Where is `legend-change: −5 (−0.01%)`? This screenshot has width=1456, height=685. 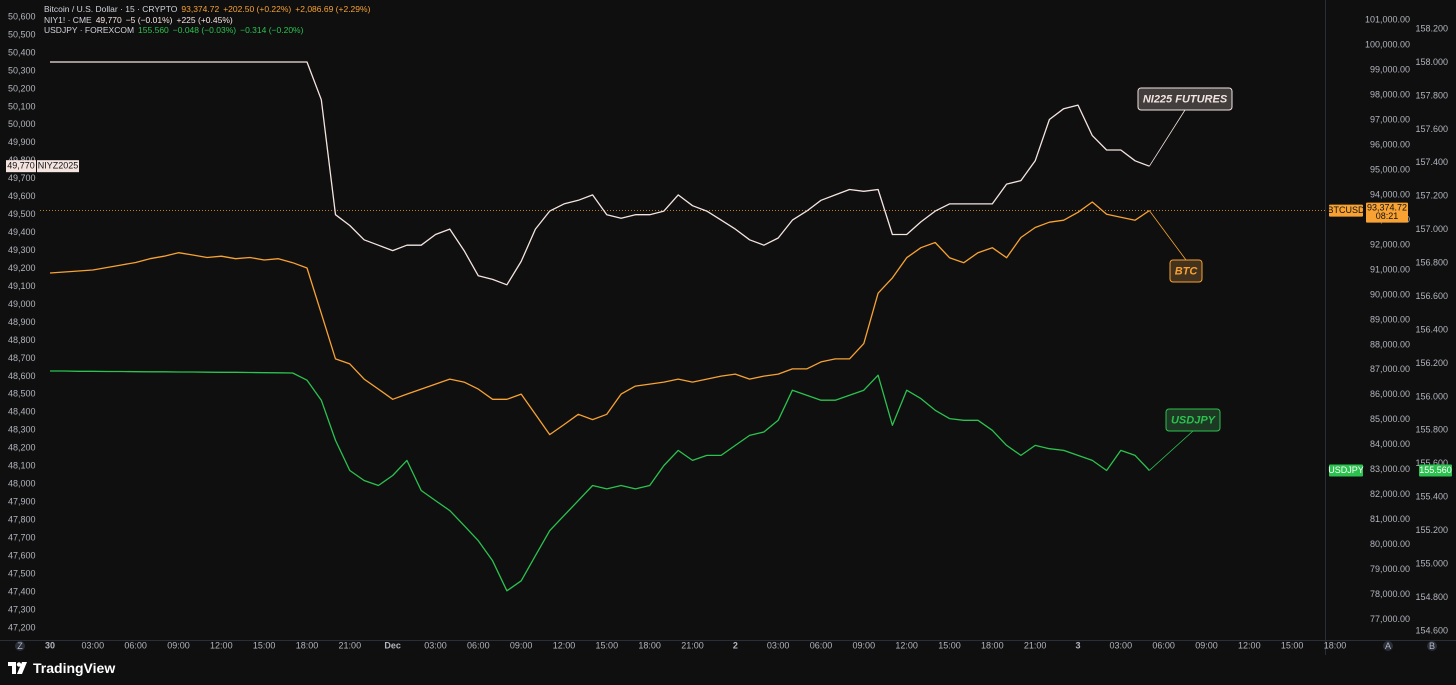
legend-change: −5 (−0.01%) is located at coordinates (149, 19).